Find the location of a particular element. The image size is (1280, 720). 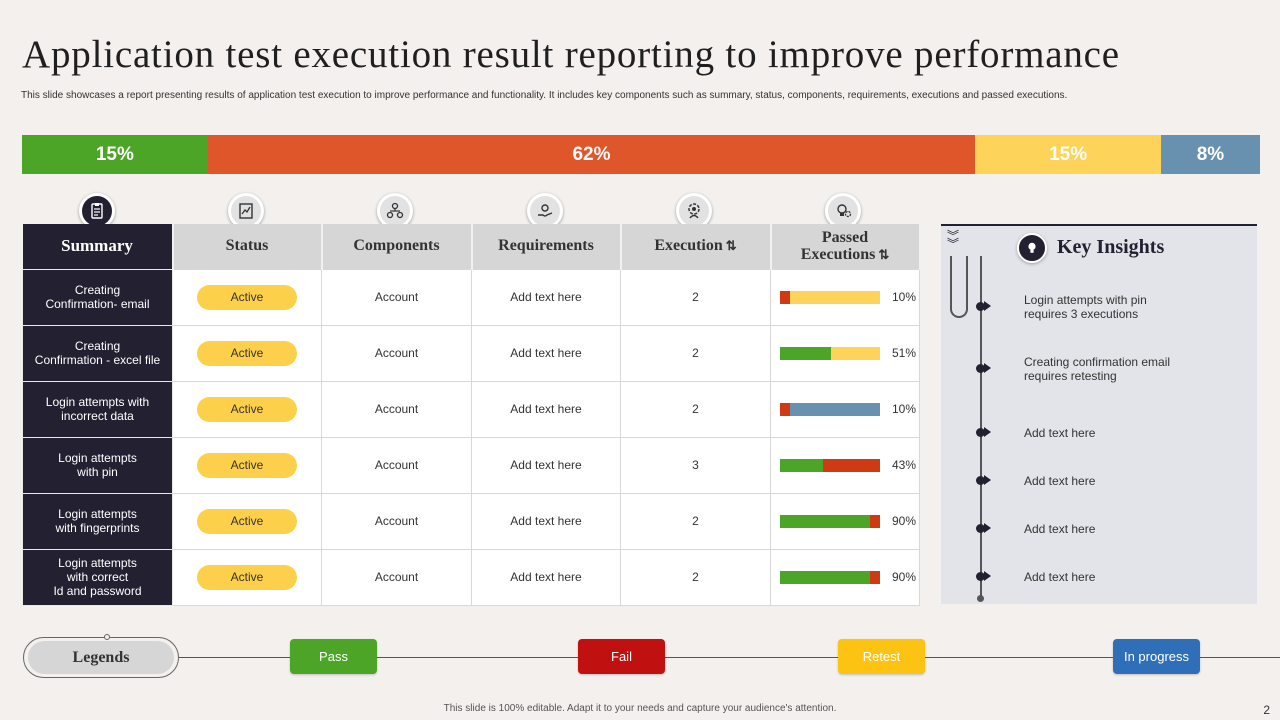

bar-segment-yellow: 15% is located at coordinates (1068, 154).